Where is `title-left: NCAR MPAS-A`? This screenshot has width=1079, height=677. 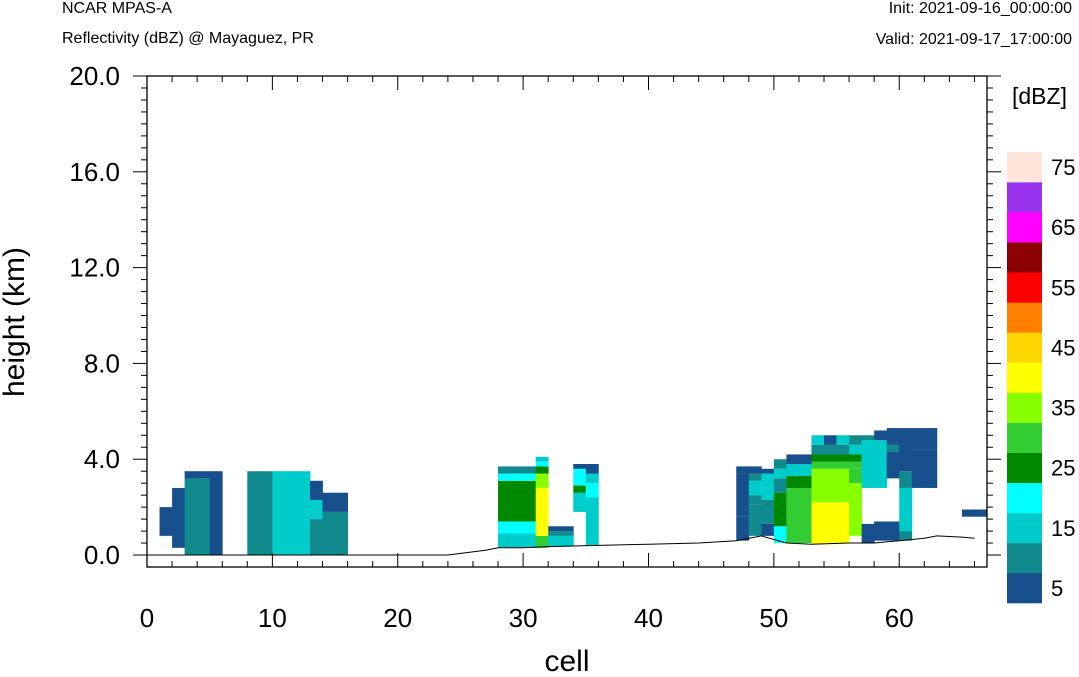 title-left: NCAR MPAS-A is located at coordinates (117, 8).